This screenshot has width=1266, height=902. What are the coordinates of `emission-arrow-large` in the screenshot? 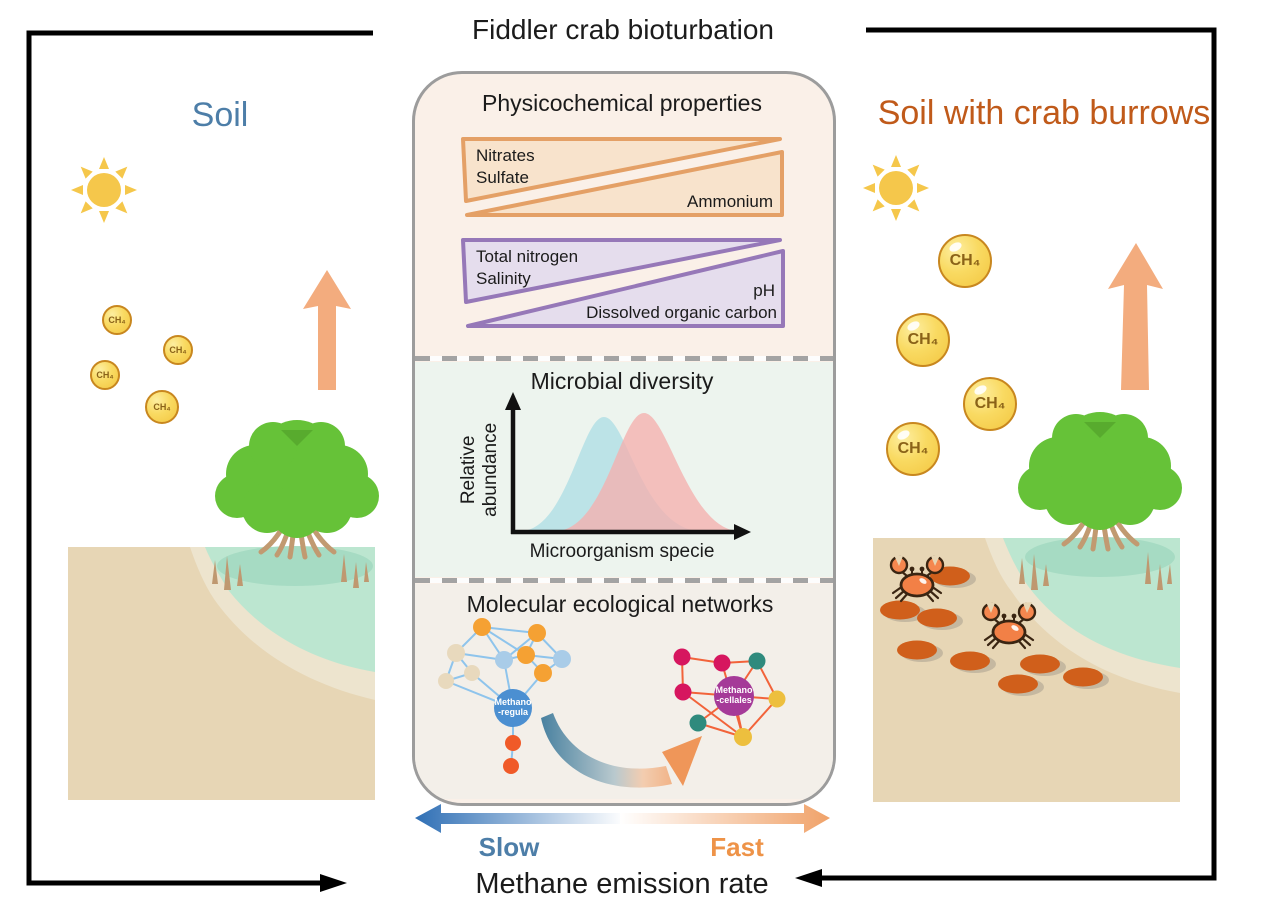 It's located at (1135, 316).